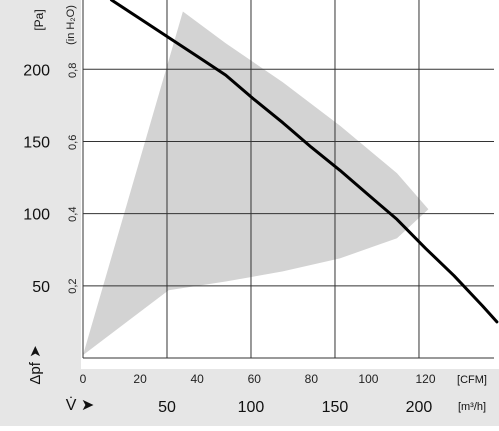  Describe the element at coordinates (73, 285) in the screenshot. I see `y-secondary-tick-label: 0,2` at that location.